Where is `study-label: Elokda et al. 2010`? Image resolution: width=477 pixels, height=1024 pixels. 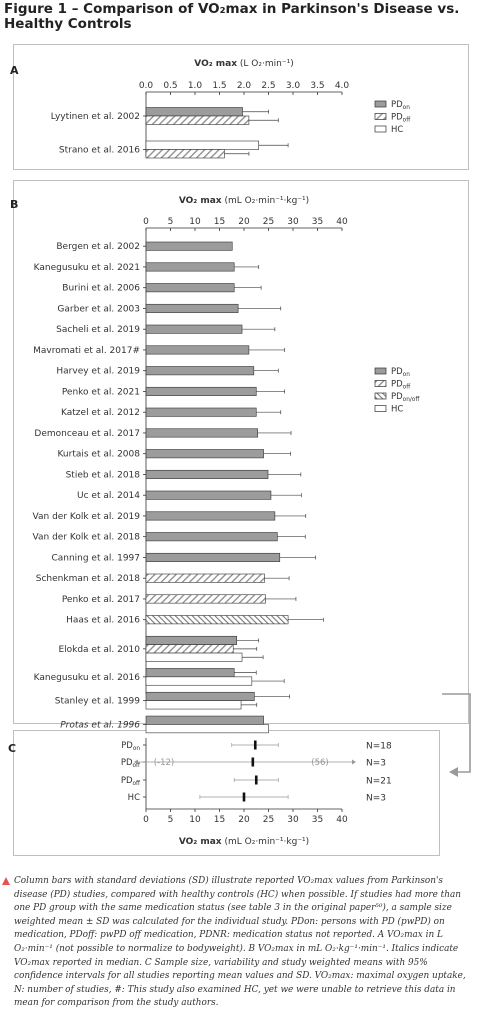
study-label: Elokda et al. 2010 is located at coordinates (99, 650).